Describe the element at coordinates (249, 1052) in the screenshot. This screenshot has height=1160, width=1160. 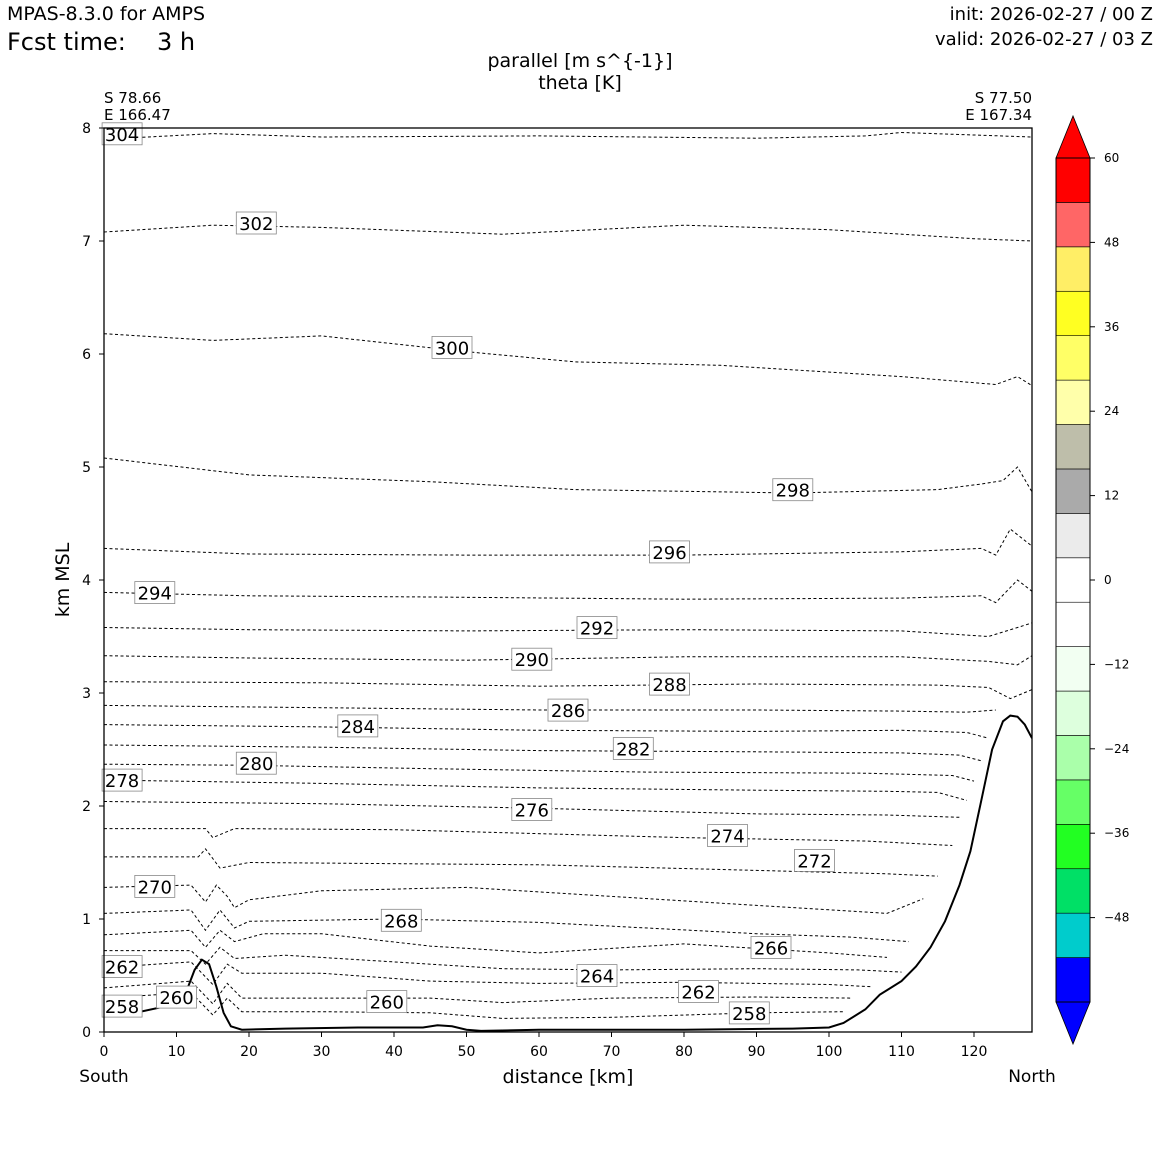
I see `x-tick-label: 20` at that location.